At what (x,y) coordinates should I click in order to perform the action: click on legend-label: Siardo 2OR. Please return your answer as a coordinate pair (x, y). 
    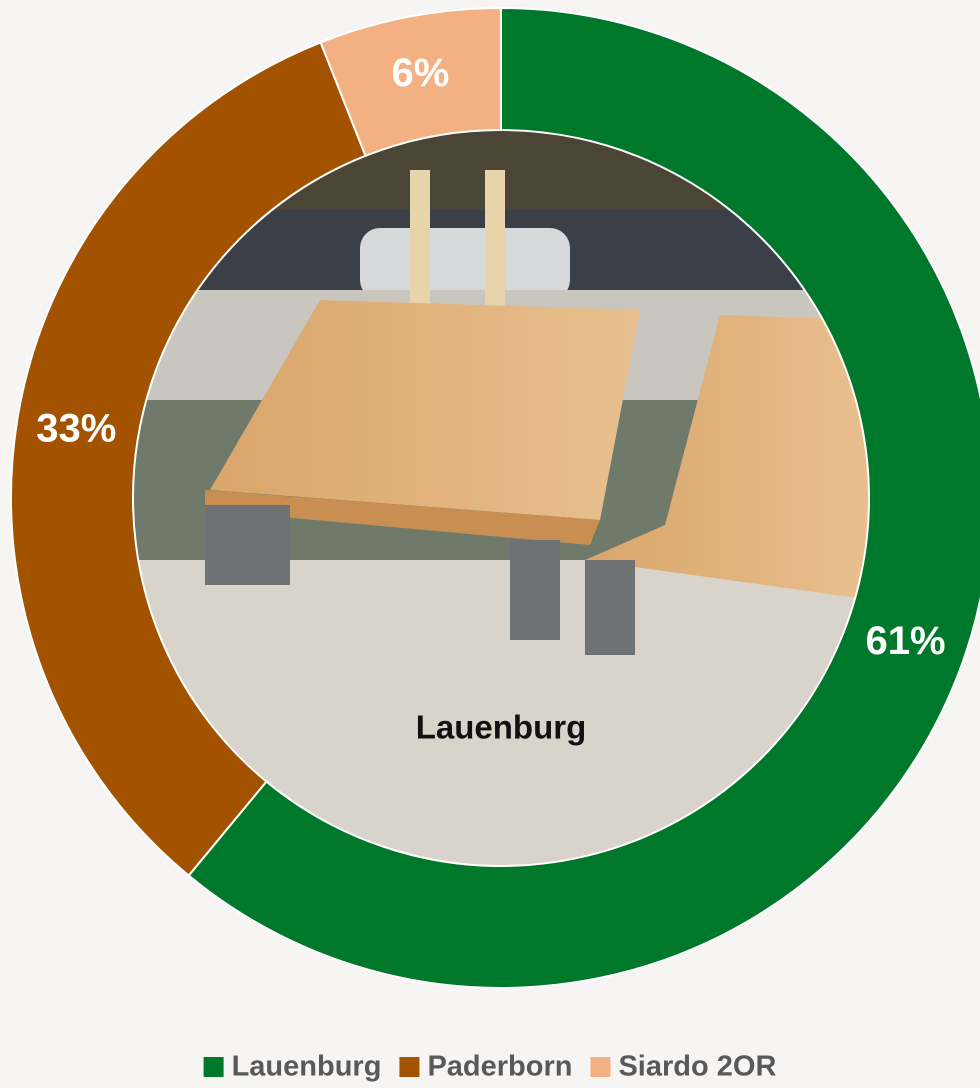
    Looking at the image, I should click on (697, 1067).